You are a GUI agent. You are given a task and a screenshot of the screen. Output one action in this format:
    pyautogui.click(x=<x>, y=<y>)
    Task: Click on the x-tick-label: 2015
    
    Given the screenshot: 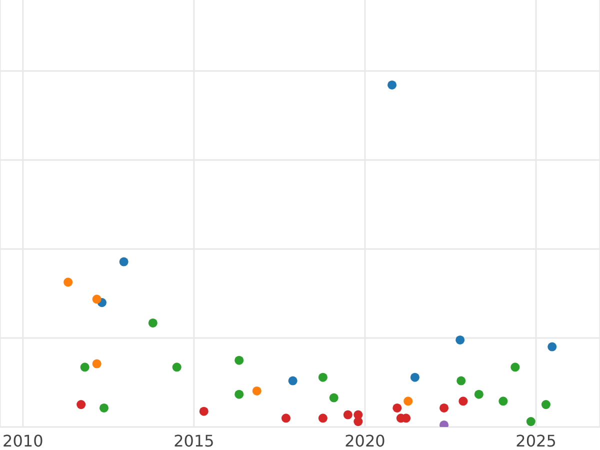 What is the action you would take?
    pyautogui.click(x=194, y=440)
    